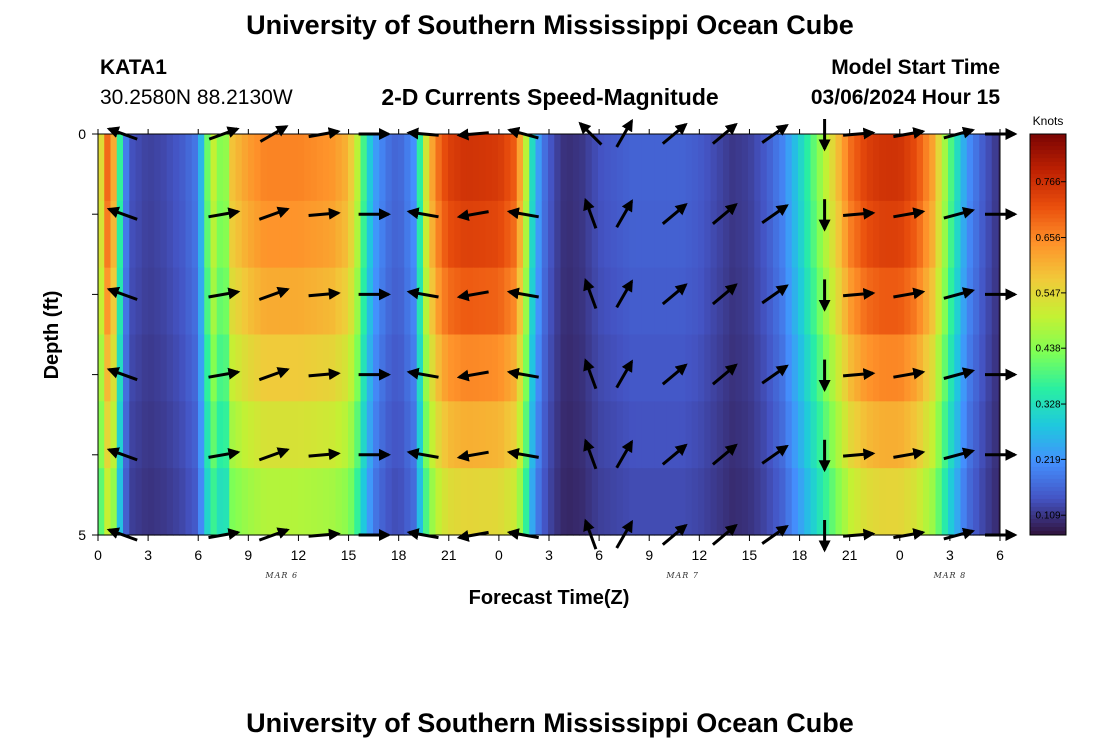 The image size is (1100, 750). I want to click on colorbar-tick-label: 0.656, so click(1047, 238).